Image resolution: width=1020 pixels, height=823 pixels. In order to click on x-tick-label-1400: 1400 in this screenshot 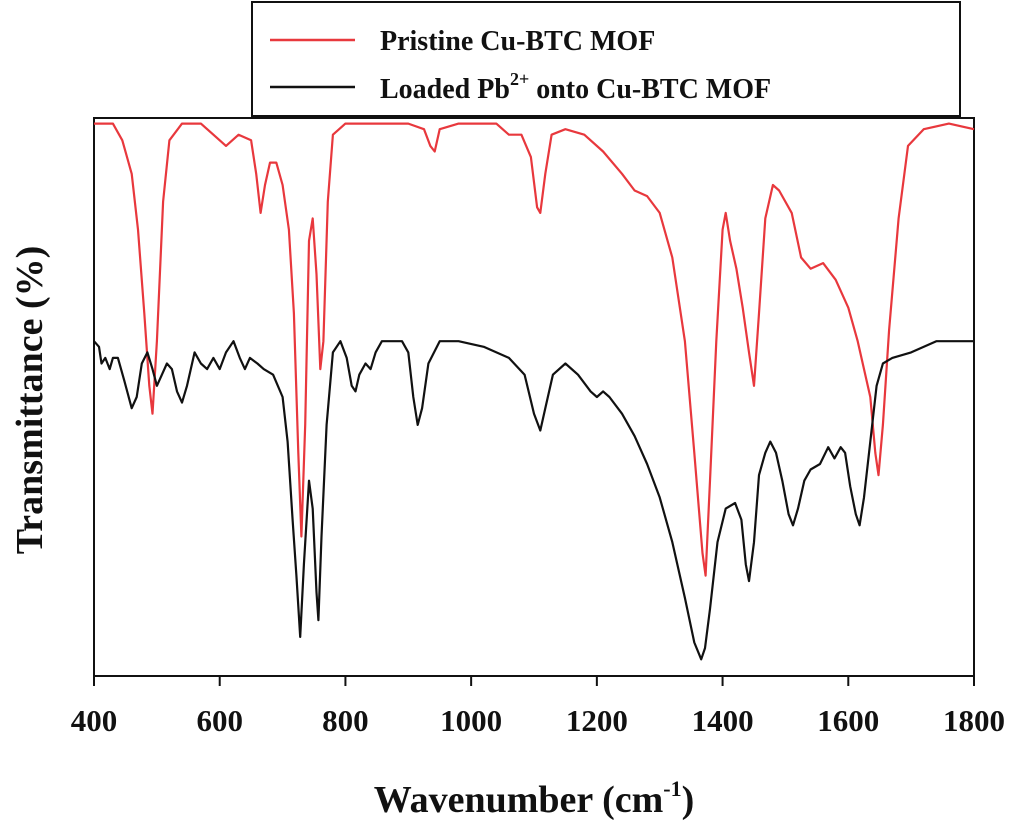, I will do `click(723, 720)`.